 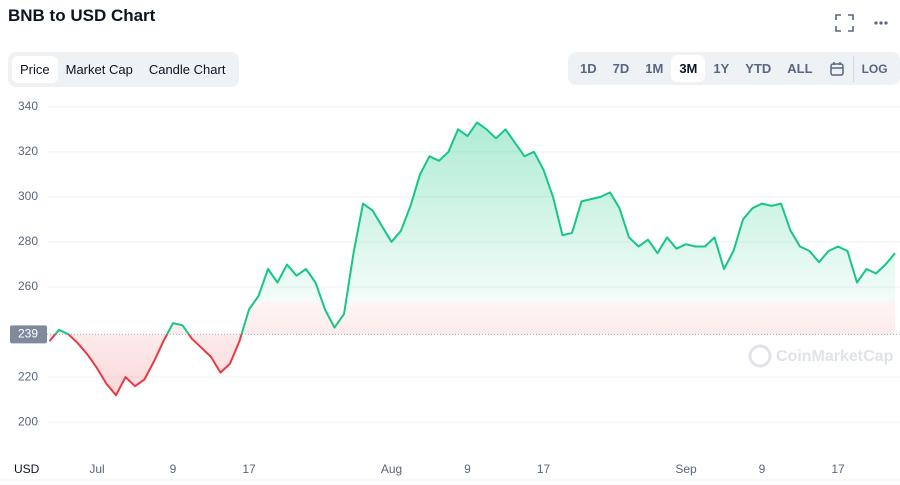 What do you see at coordinates (28, 151) in the screenshot?
I see `y-tick-label: 320` at bounding box center [28, 151].